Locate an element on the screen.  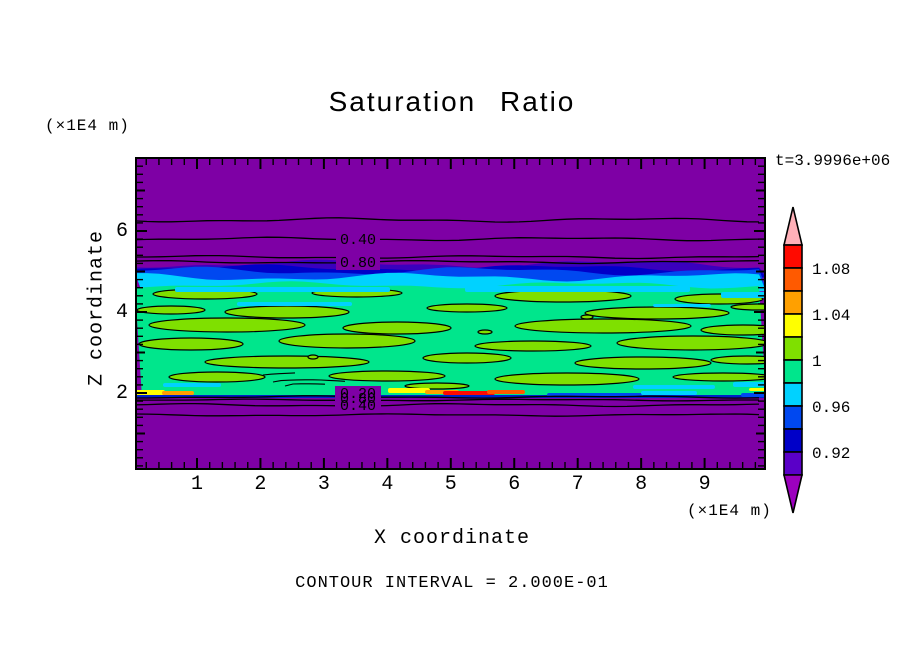
x-tick-label: 9 is located at coordinates (704, 484).